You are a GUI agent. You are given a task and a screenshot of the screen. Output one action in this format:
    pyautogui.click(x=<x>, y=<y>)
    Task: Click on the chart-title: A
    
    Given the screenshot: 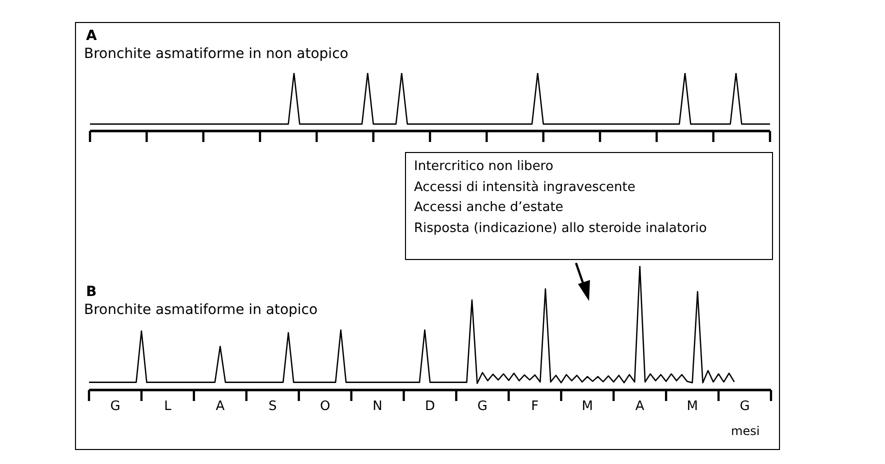 What is the action you would take?
    pyautogui.click(x=91, y=36)
    